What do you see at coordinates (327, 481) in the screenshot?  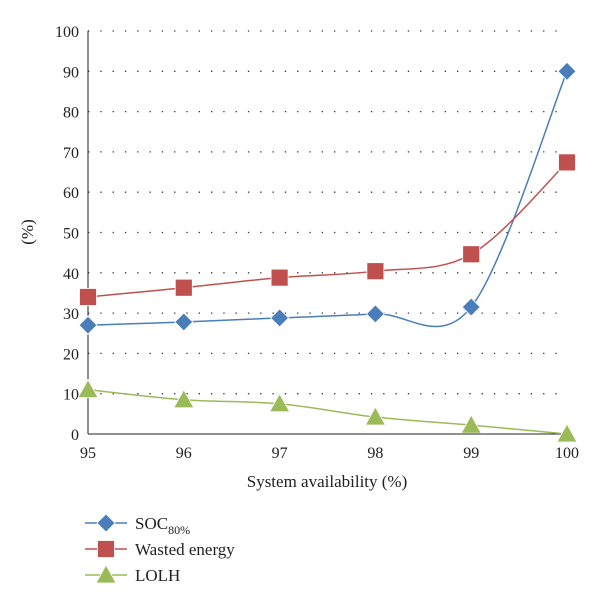 I see `x-axis-label: System availability (%)` at bounding box center [327, 481].